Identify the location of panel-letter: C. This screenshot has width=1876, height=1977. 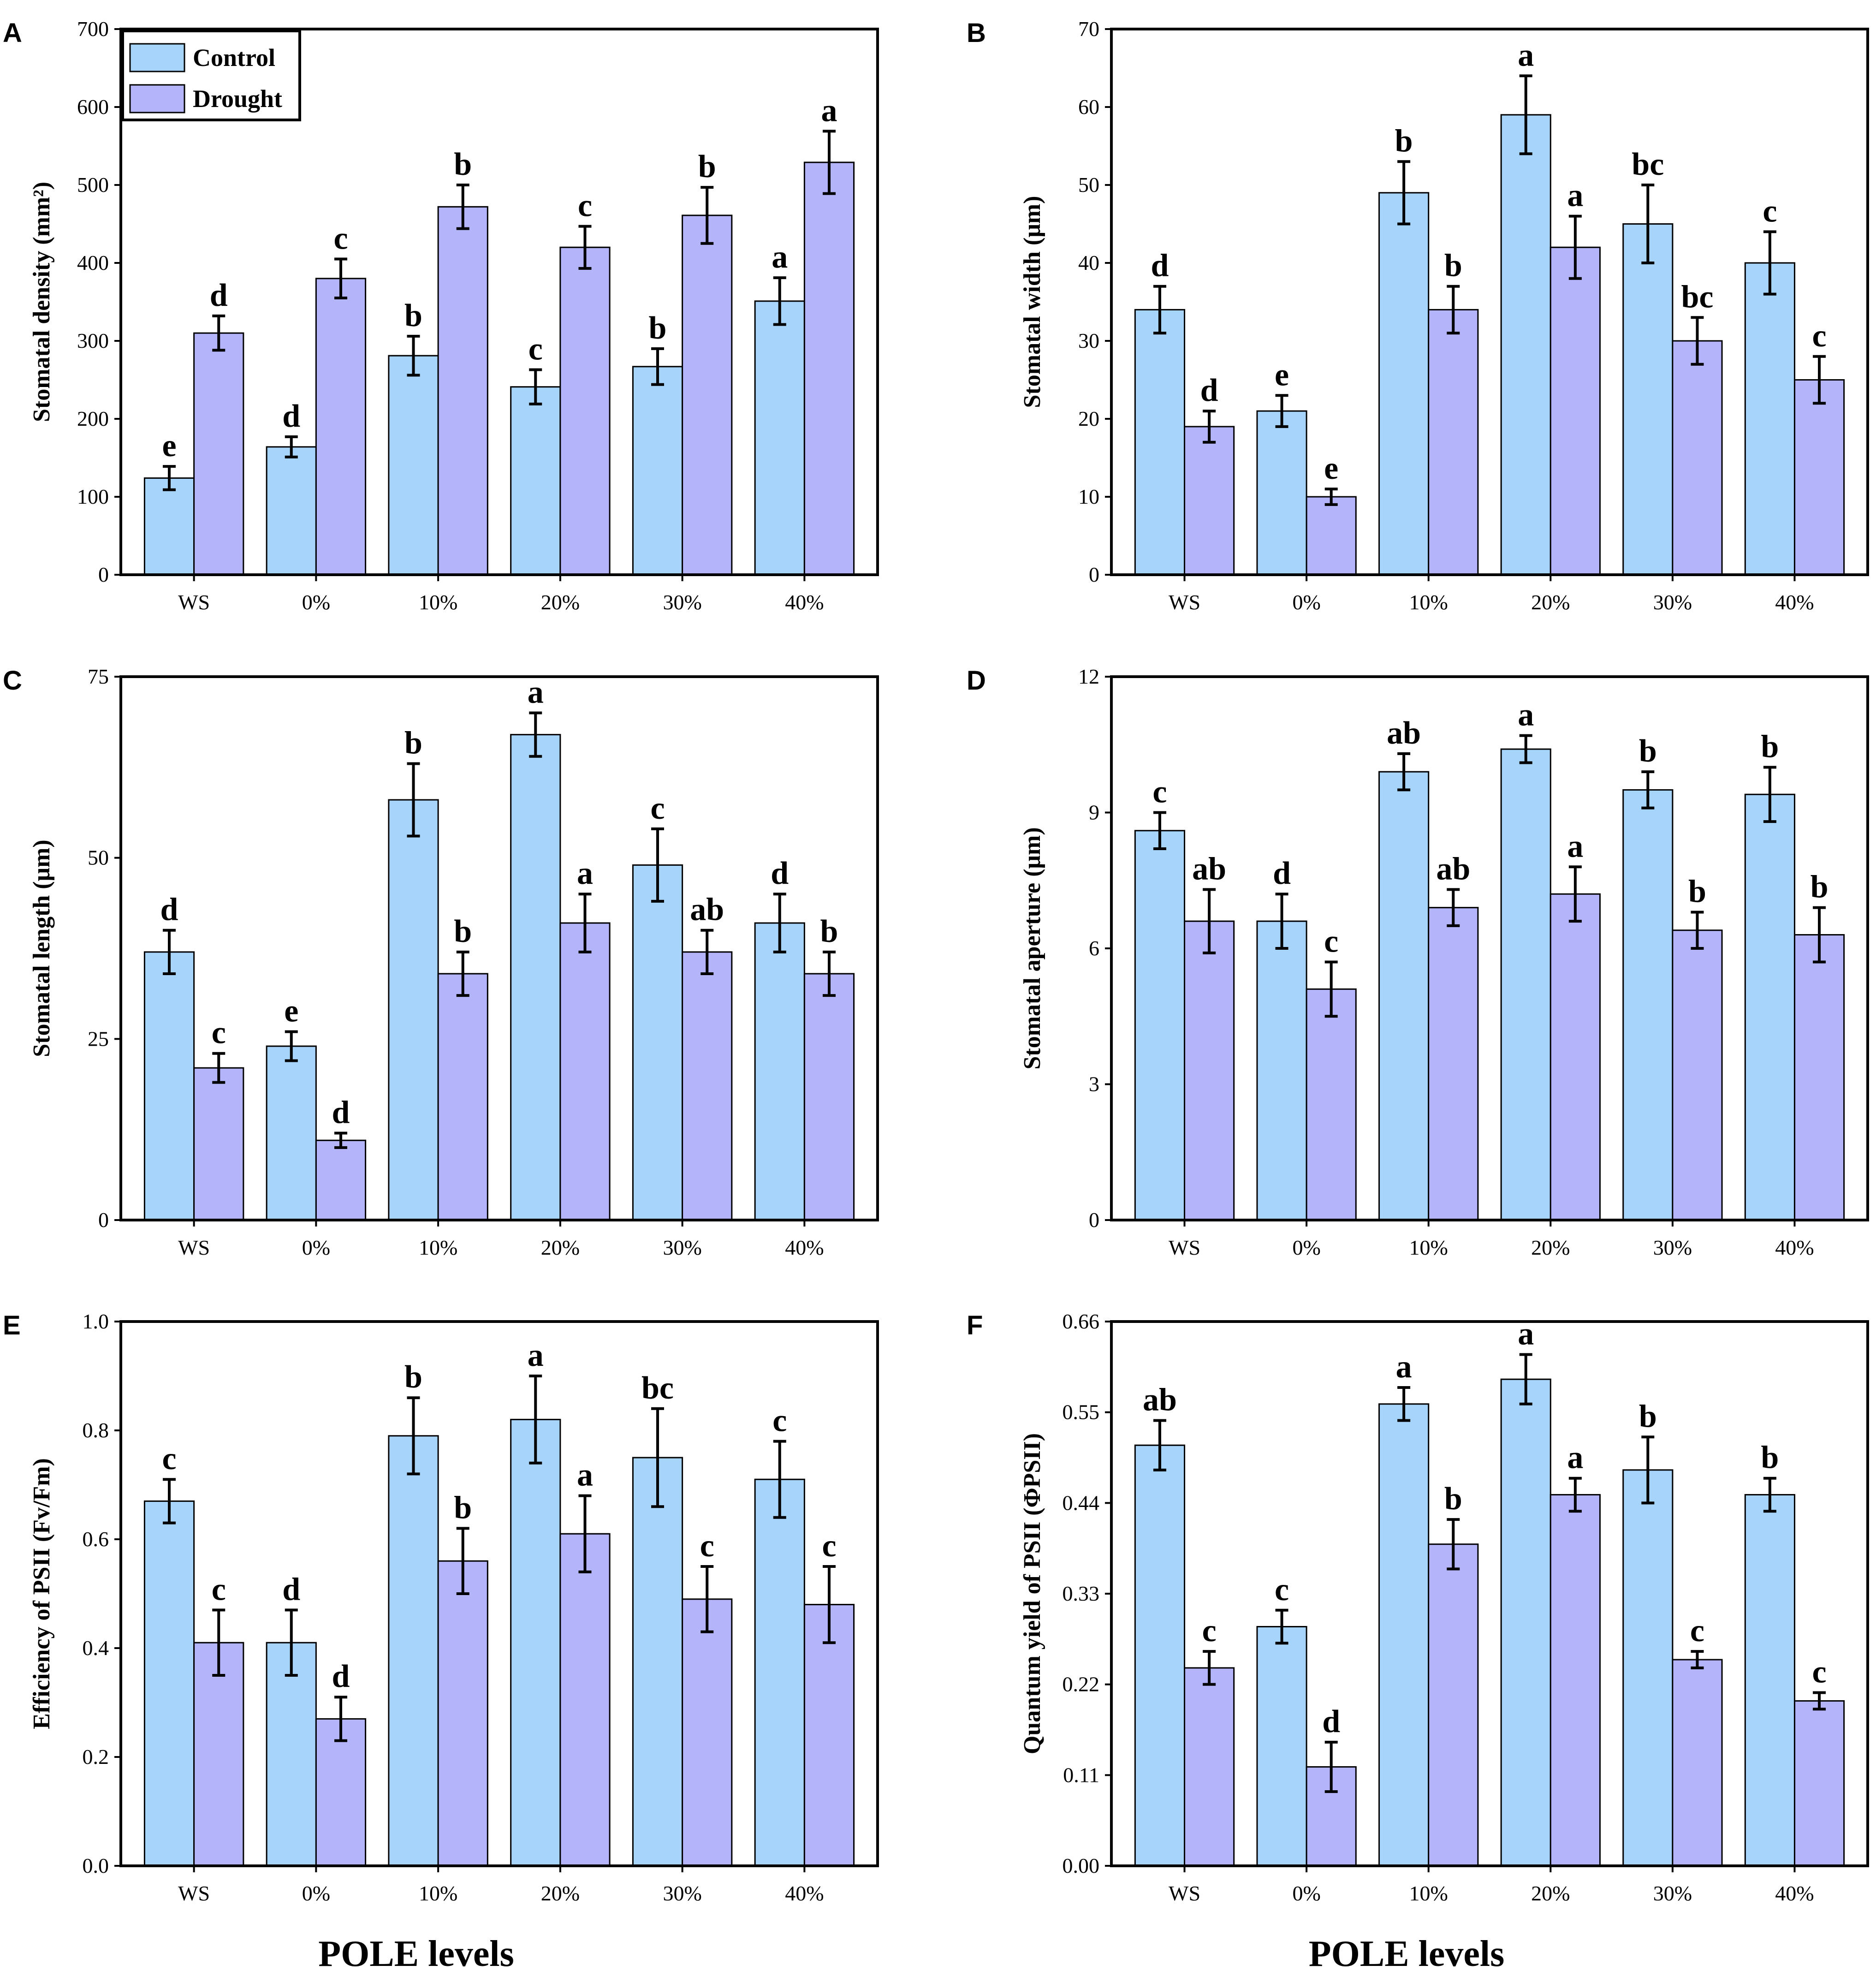
(13, 681).